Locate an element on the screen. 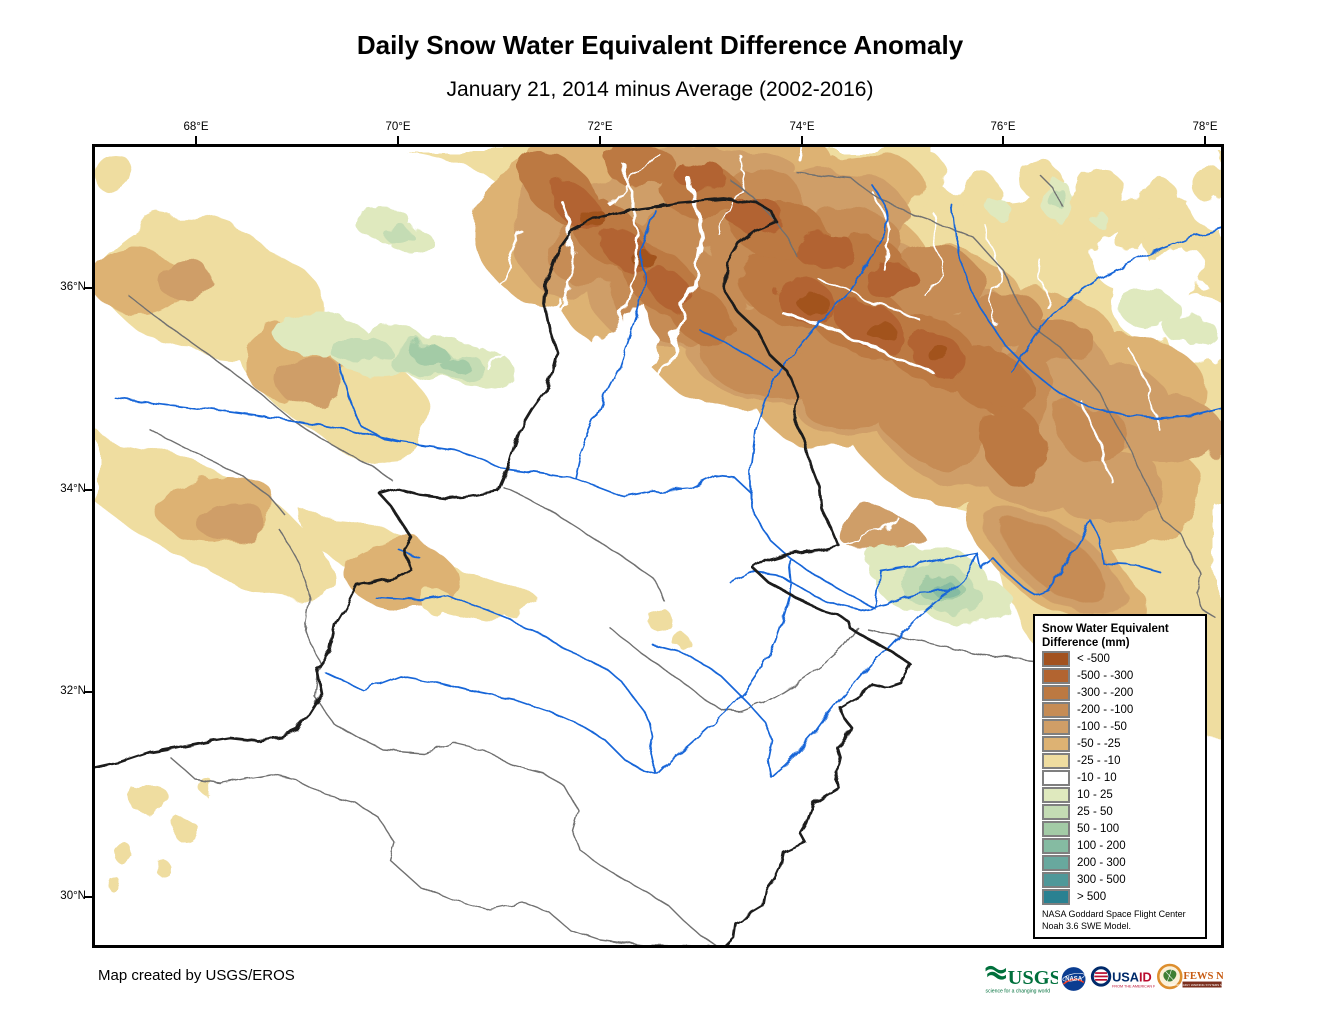  legend-row: < -500 is located at coordinates (1121, 658).